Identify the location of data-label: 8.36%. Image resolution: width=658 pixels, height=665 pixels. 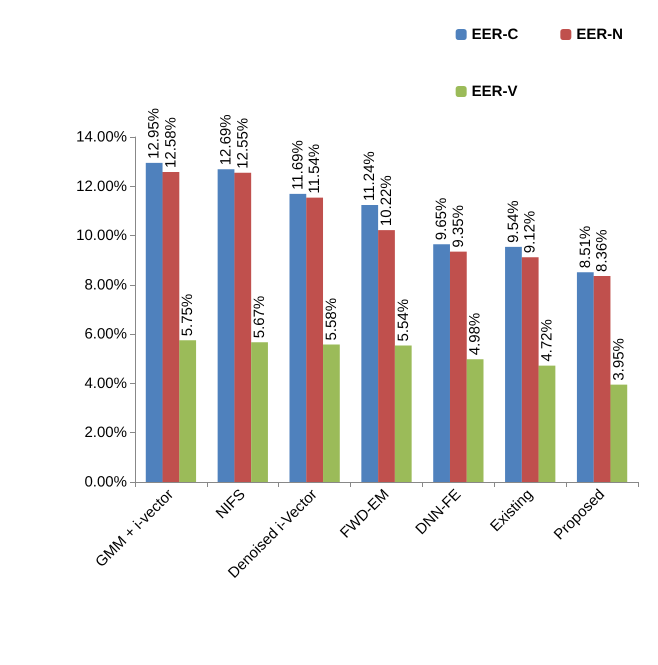
(602, 250).